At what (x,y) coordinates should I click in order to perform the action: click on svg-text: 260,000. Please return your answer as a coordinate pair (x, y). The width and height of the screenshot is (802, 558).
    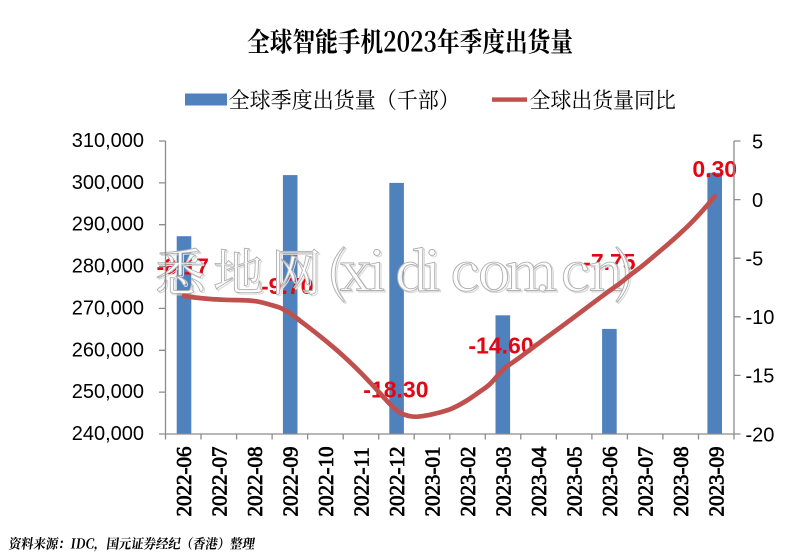
    Looking at the image, I should click on (108, 350).